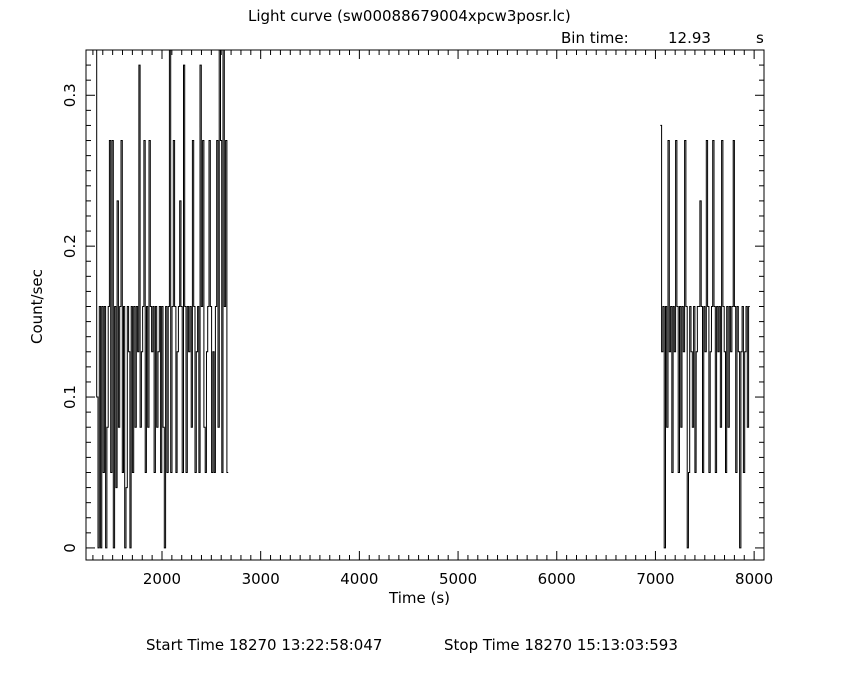 This screenshot has width=850, height=680. Describe the element at coordinates (760, 38) in the screenshot. I see `bin-time-unit: s` at that location.